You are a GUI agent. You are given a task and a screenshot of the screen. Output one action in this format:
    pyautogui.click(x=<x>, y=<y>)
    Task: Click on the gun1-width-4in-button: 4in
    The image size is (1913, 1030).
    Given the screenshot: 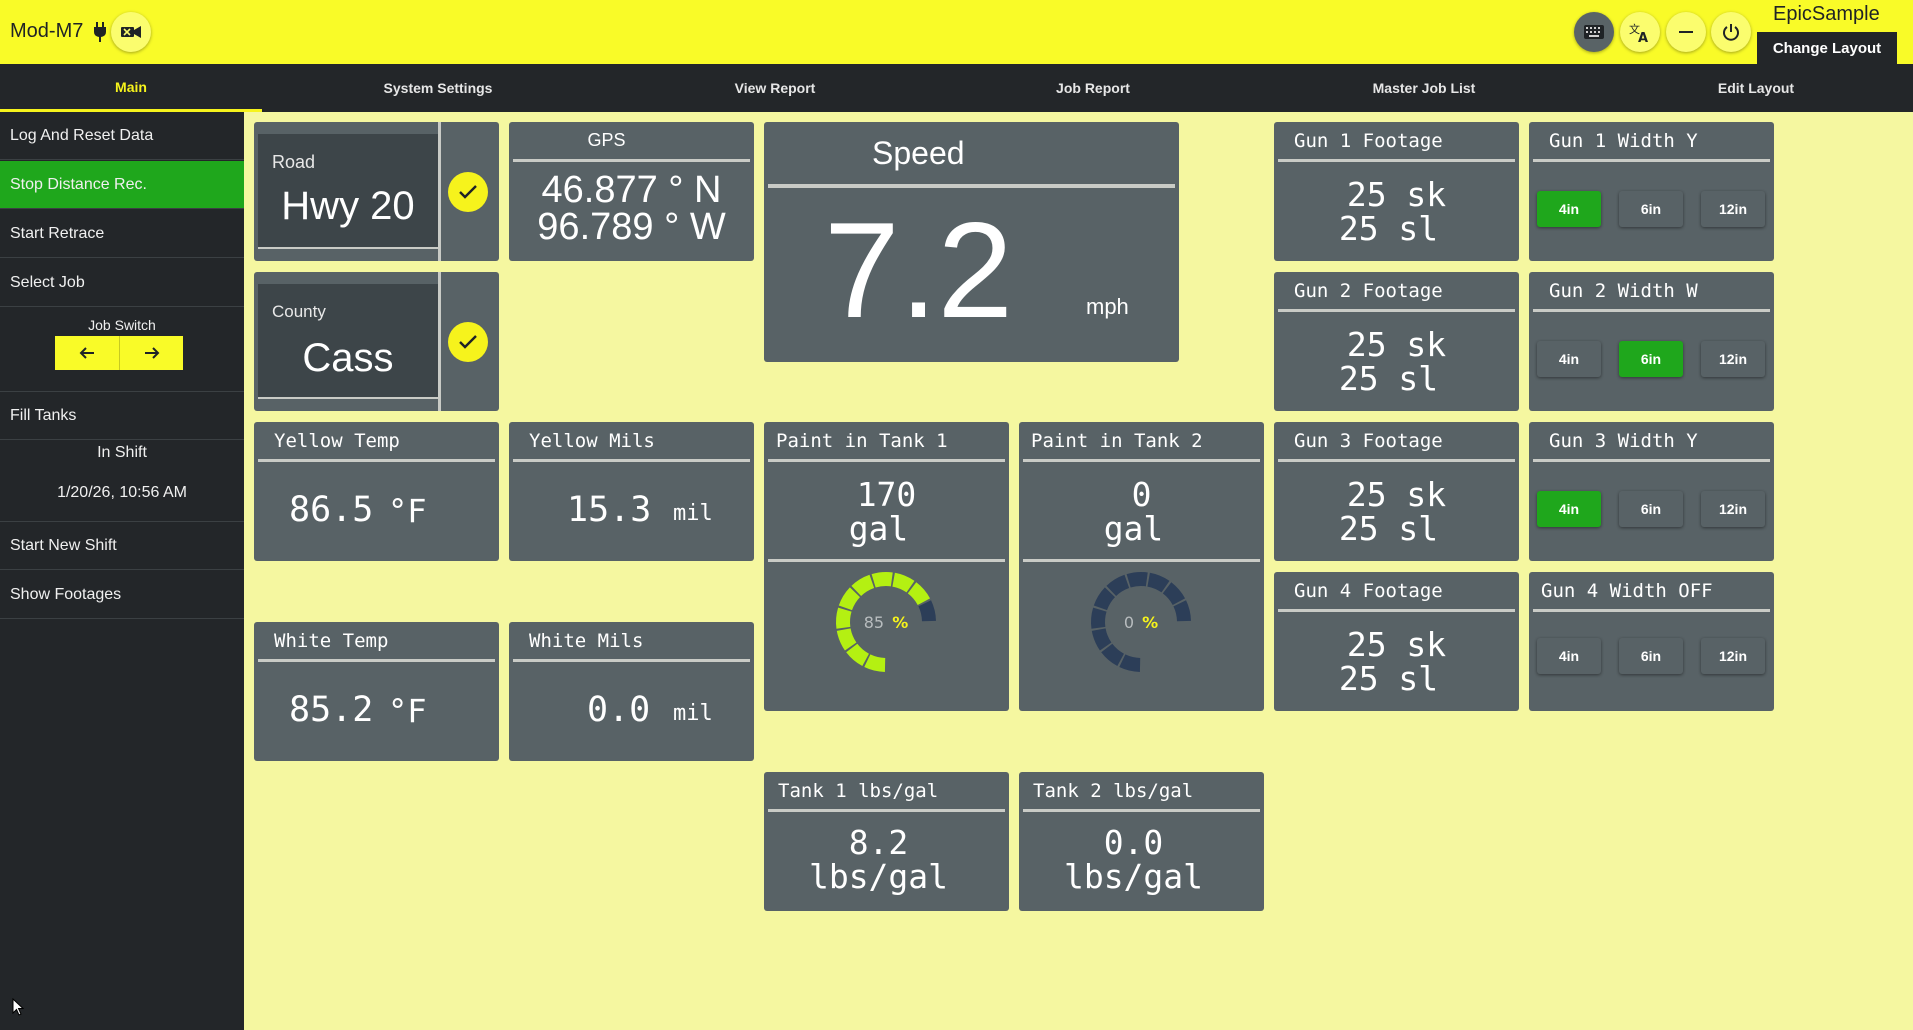 What is the action you would take?
    pyautogui.click(x=1569, y=209)
    